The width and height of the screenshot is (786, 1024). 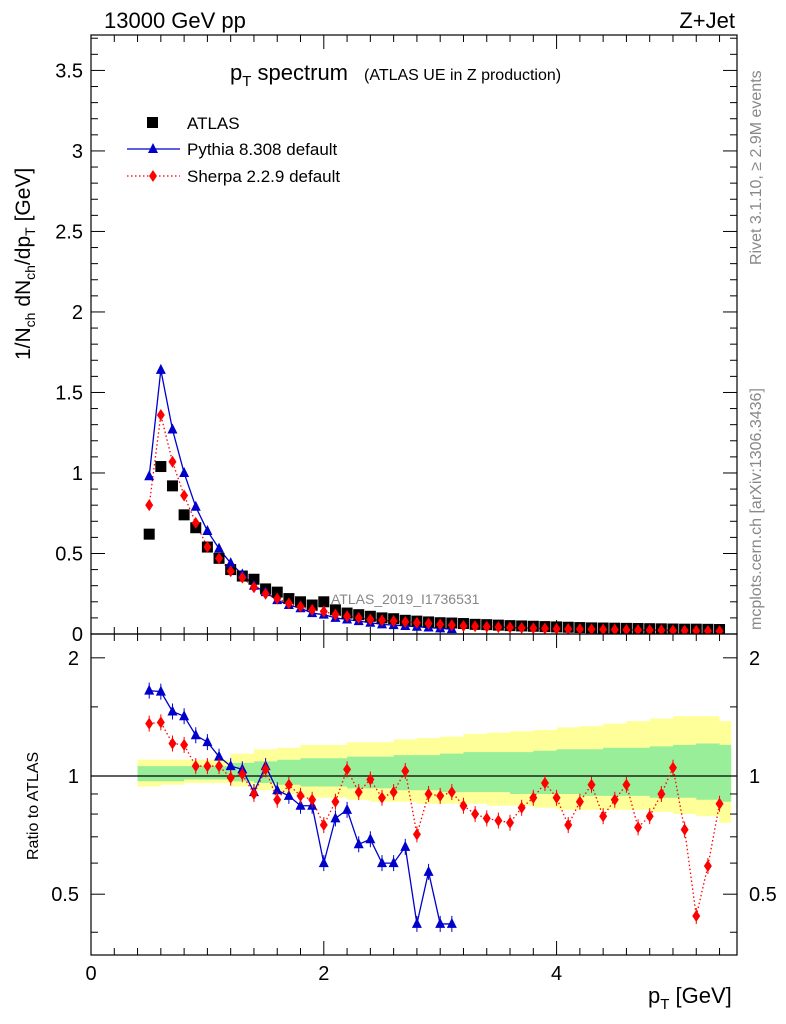 I want to click on mcplots-label: mcplots.cern.ch [arXiv:1306.3436], so click(x=756, y=509).